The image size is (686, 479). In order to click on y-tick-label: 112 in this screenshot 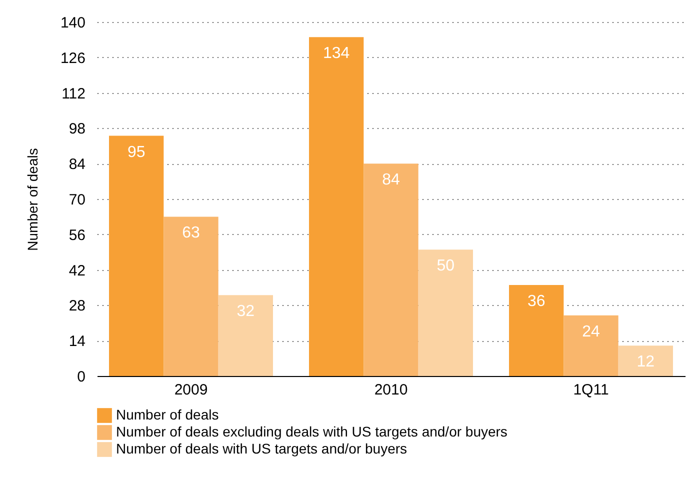, I will do `click(74, 93)`.